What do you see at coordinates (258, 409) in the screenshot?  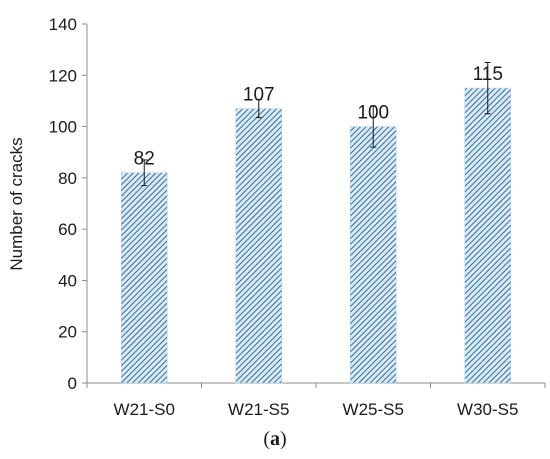 I see `x-category-label: W21-S5` at bounding box center [258, 409].